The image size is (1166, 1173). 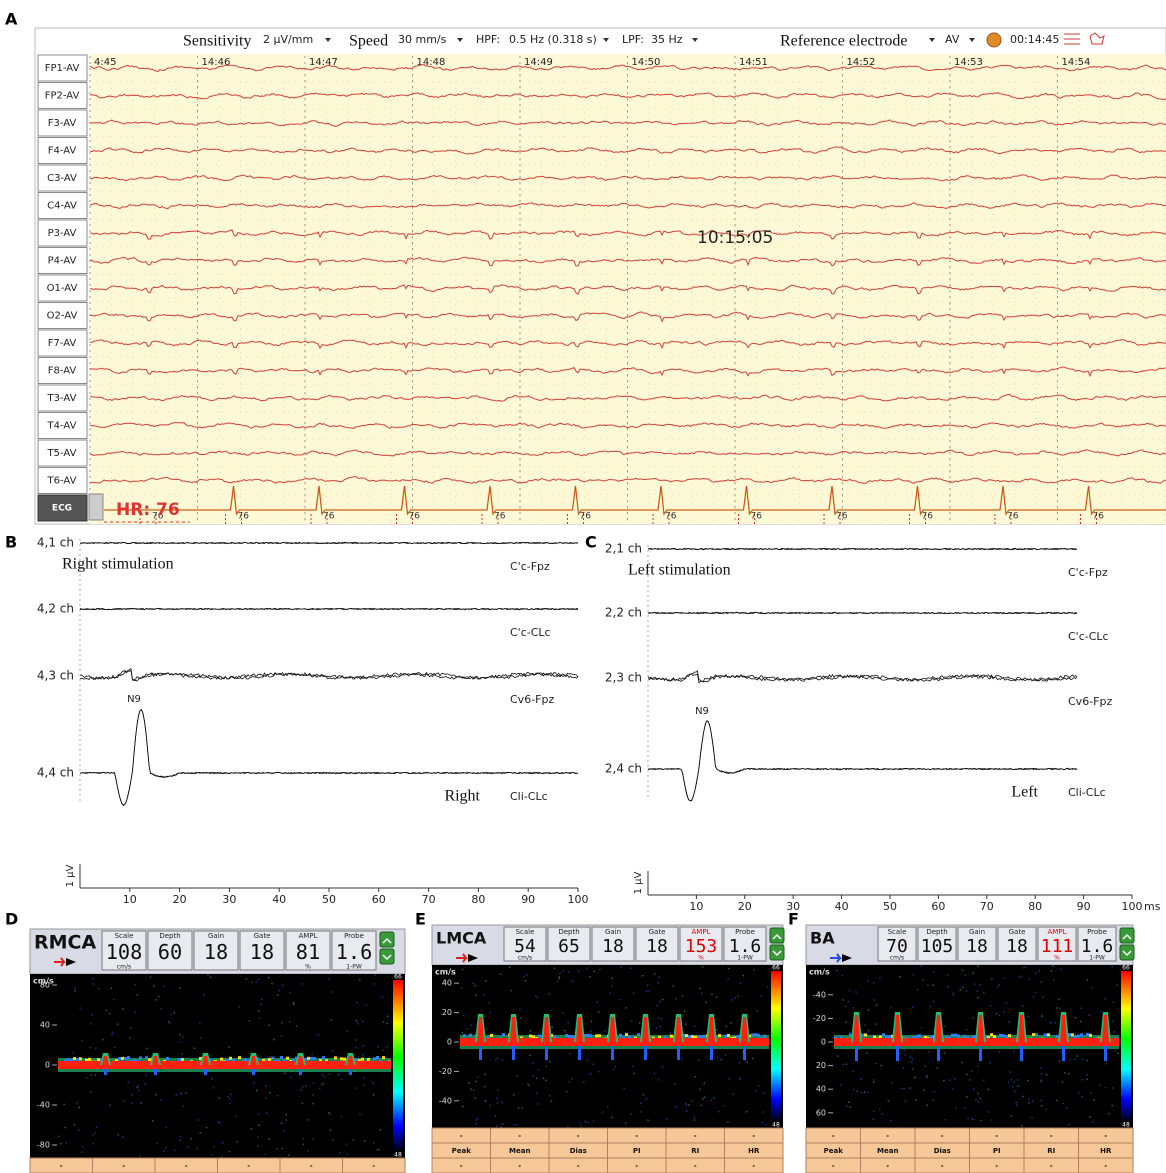 What do you see at coordinates (62, 453) in the screenshot?
I see `channel-label: T5-AV` at bounding box center [62, 453].